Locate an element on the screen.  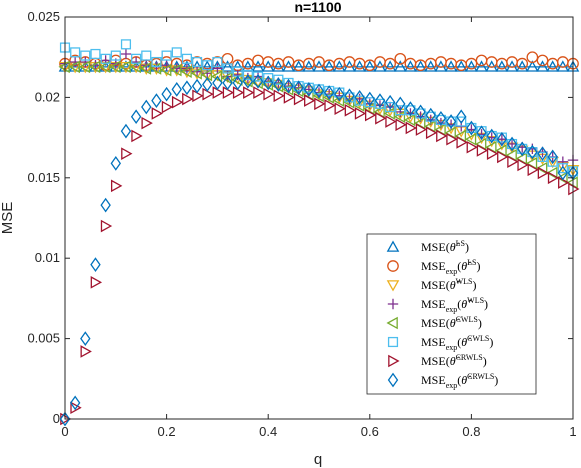
legend-entry: MSEexp(θ̂CWLS) is located at coordinates (440, 343).